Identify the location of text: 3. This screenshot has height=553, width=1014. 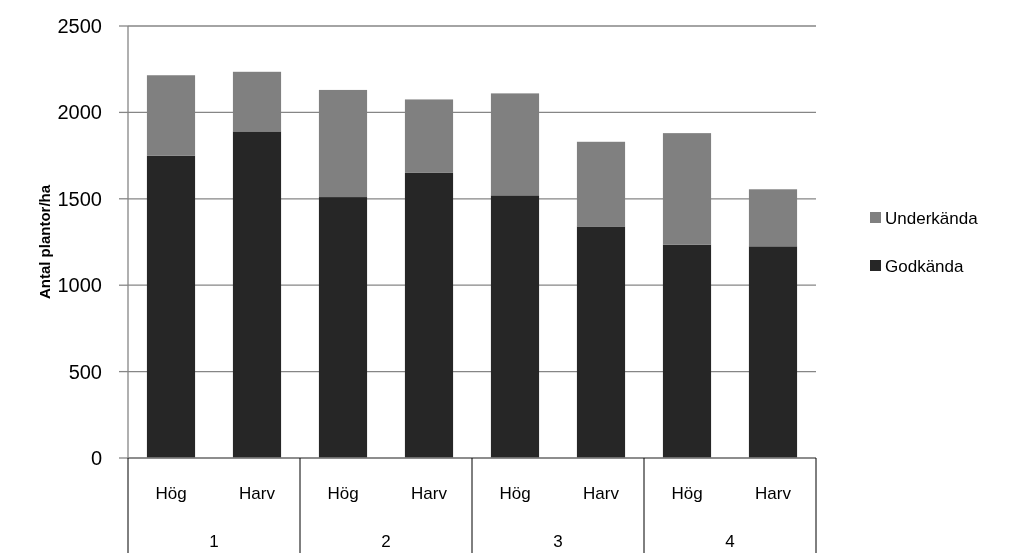
(558, 541).